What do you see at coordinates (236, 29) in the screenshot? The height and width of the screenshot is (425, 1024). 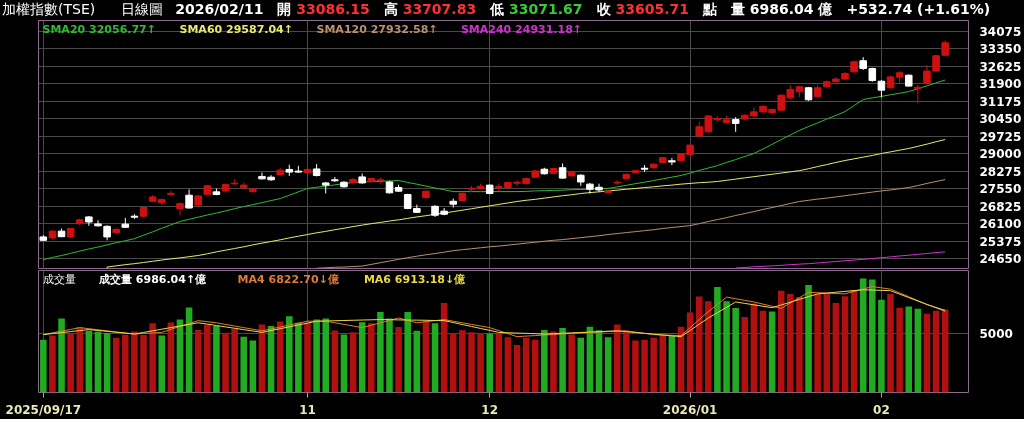 I see `text: SMA60 29587.04↑` at bounding box center [236, 29].